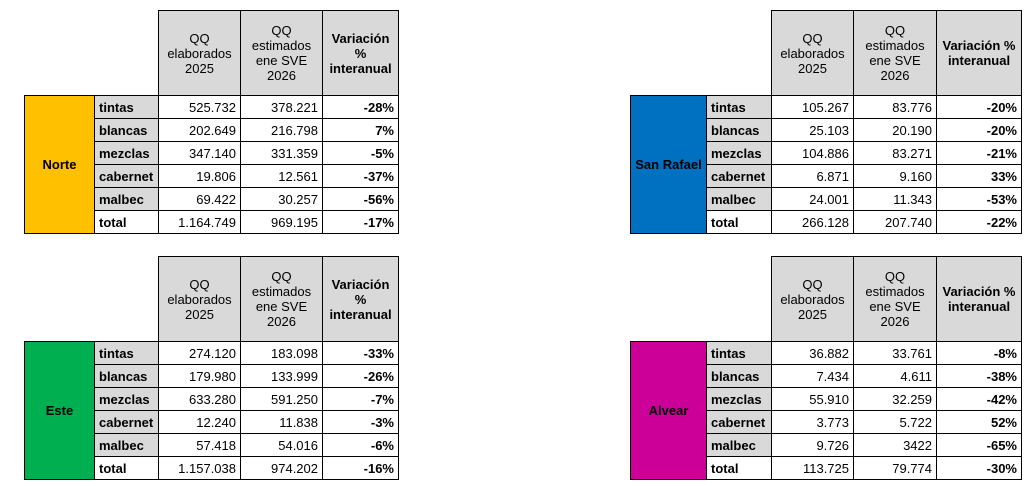  Describe the element at coordinates (979, 399) in the screenshot. I see `variacion-cell: -42%` at that location.